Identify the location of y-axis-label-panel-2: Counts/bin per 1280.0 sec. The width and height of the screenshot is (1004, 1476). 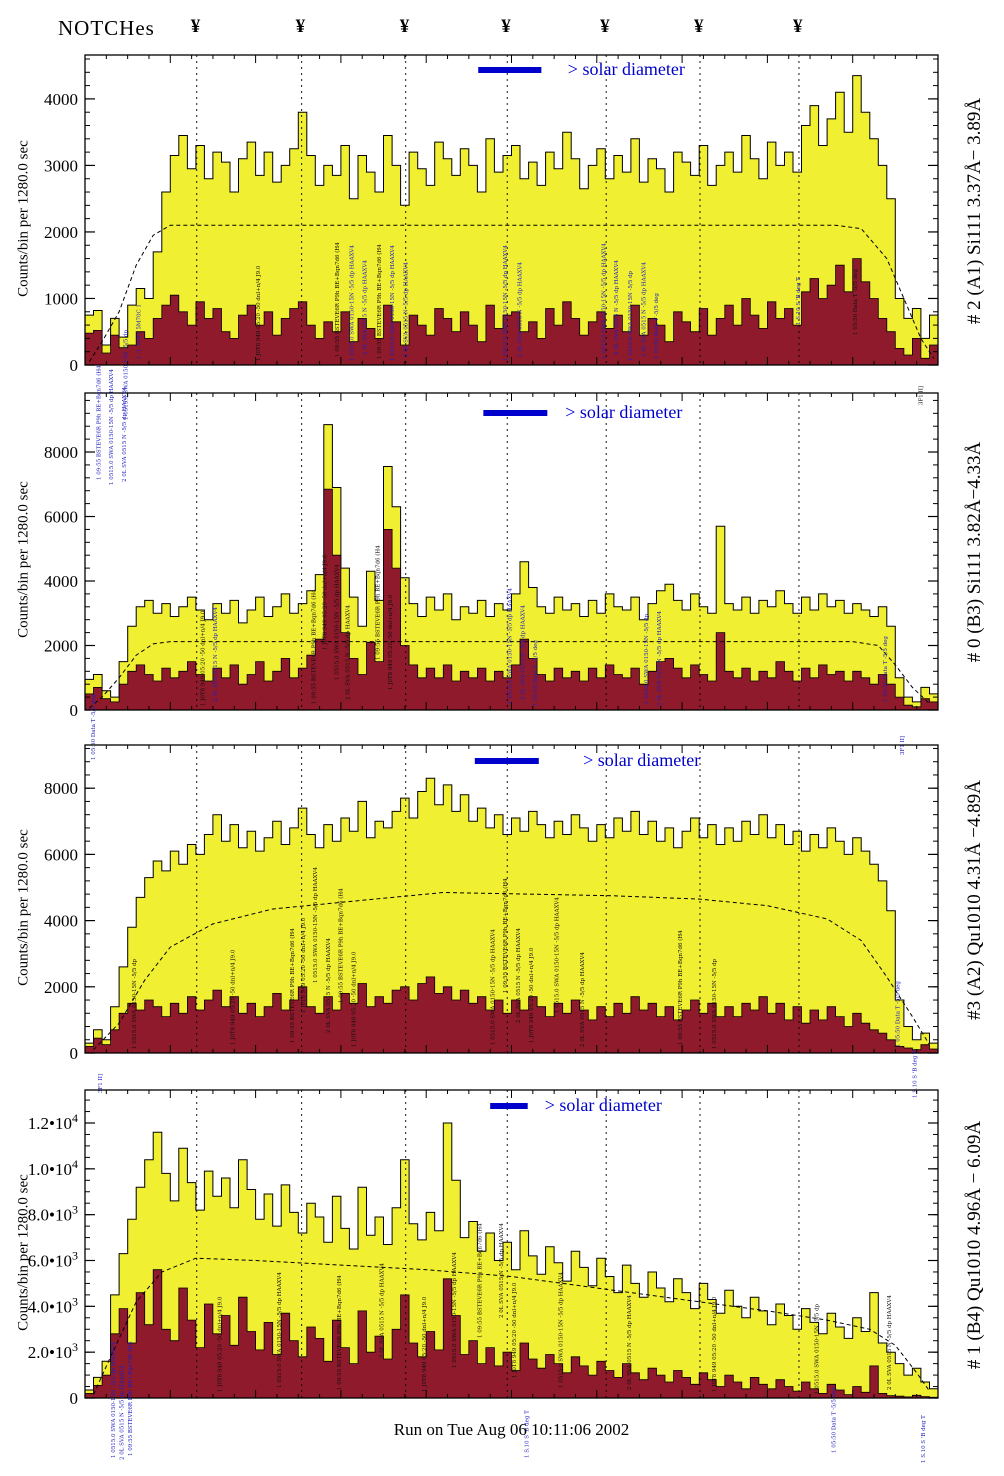
(23, 559).